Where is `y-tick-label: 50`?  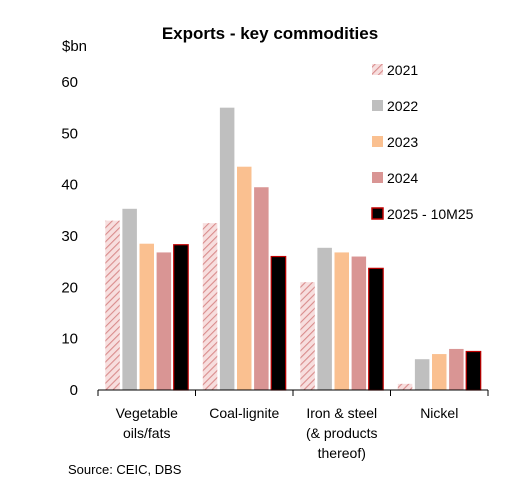 y-tick-label: 50 is located at coordinates (69, 133).